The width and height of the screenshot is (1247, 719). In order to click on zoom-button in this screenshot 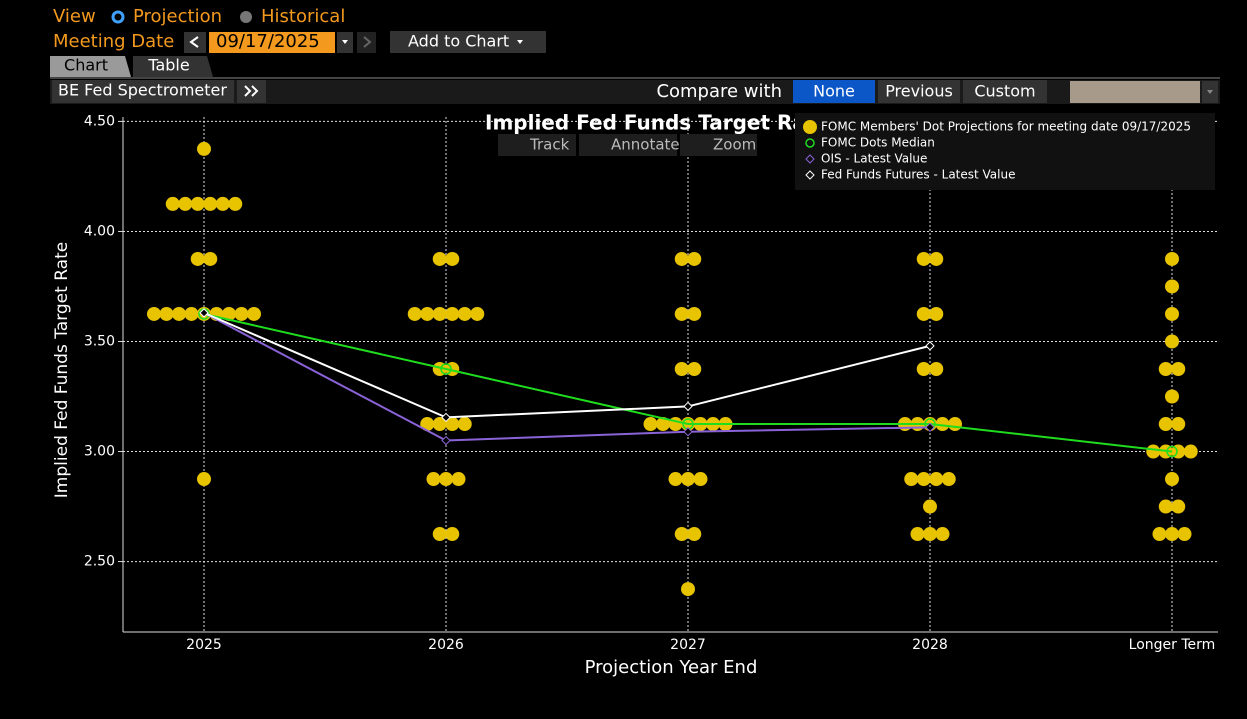, I will do `click(718, 145)`.